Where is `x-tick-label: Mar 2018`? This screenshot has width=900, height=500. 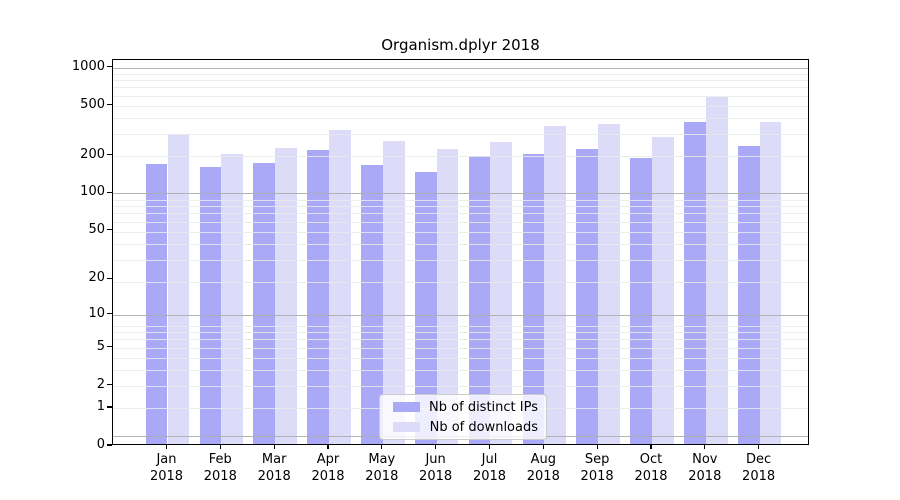 x-tick-label: Mar 2018 is located at coordinates (274, 468).